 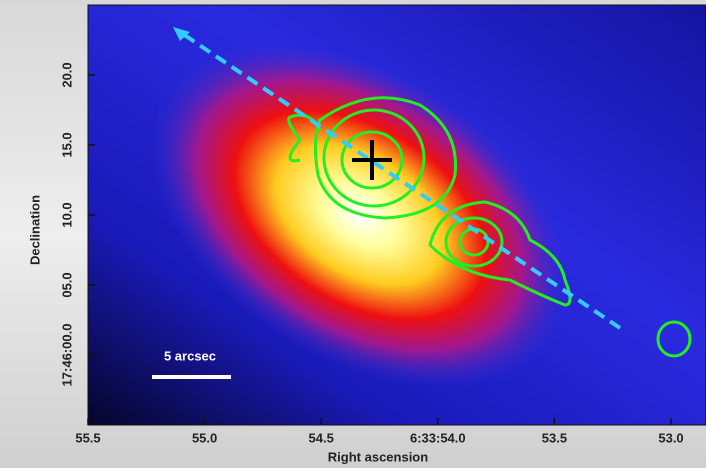 I want to click on x-tick-label: 53.5, so click(x=554, y=437).